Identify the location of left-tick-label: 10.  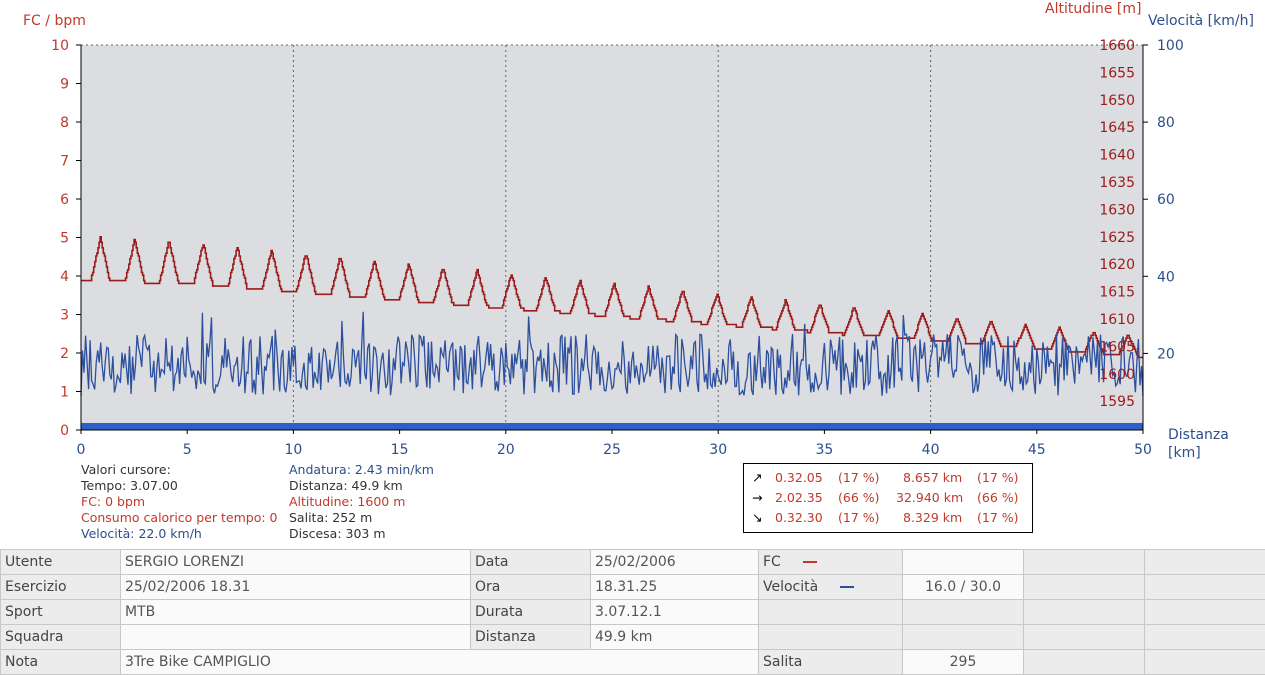
(60, 46).